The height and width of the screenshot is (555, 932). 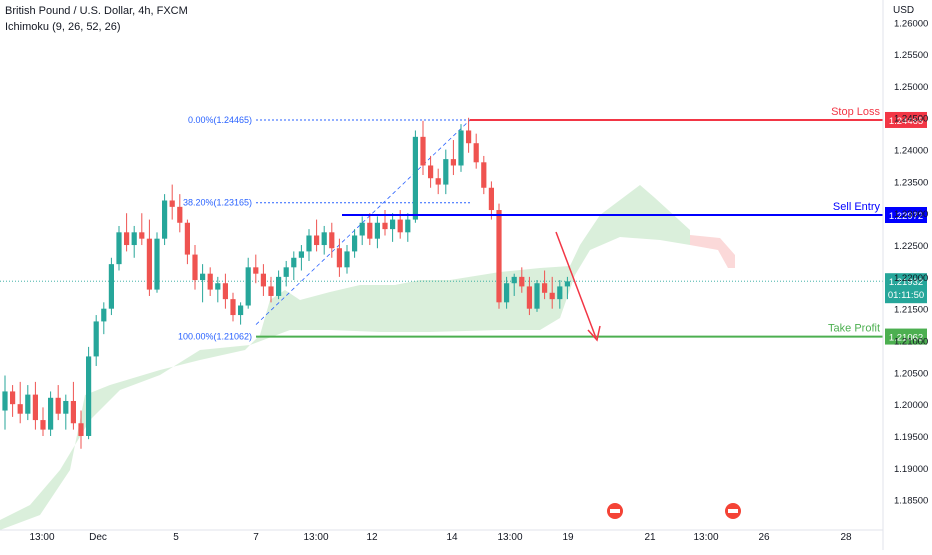 I want to click on projection-arrow-line, so click(x=576, y=285).